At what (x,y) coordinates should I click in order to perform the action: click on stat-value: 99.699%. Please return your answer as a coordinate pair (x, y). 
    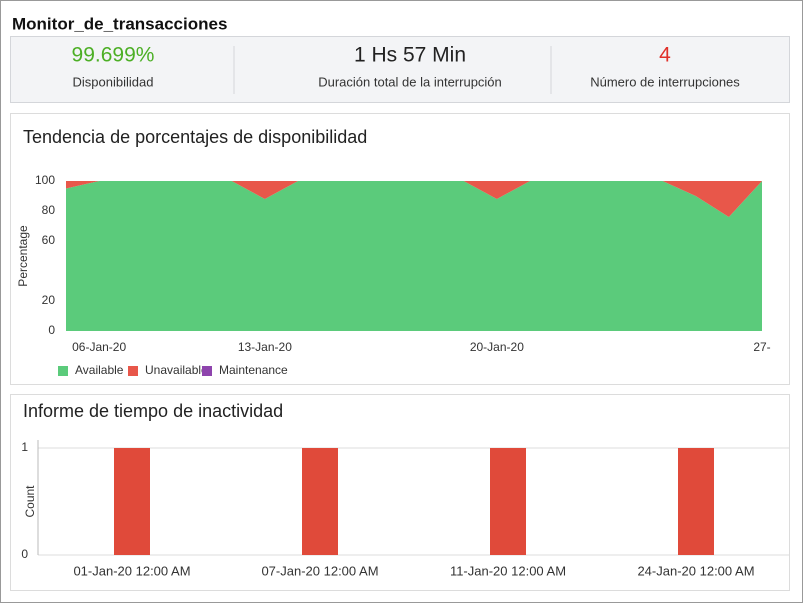
    Looking at the image, I should click on (113, 55).